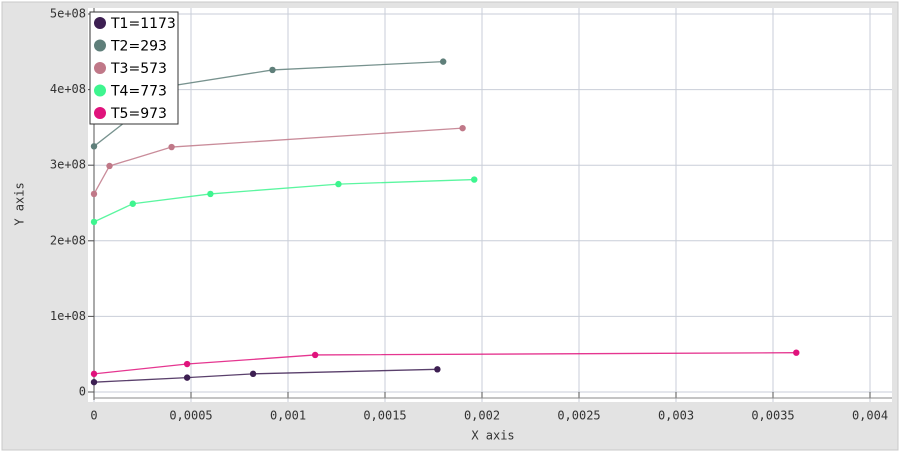  Describe the element at coordinates (138, 114) in the screenshot. I see `legend-label: T5=973` at that location.